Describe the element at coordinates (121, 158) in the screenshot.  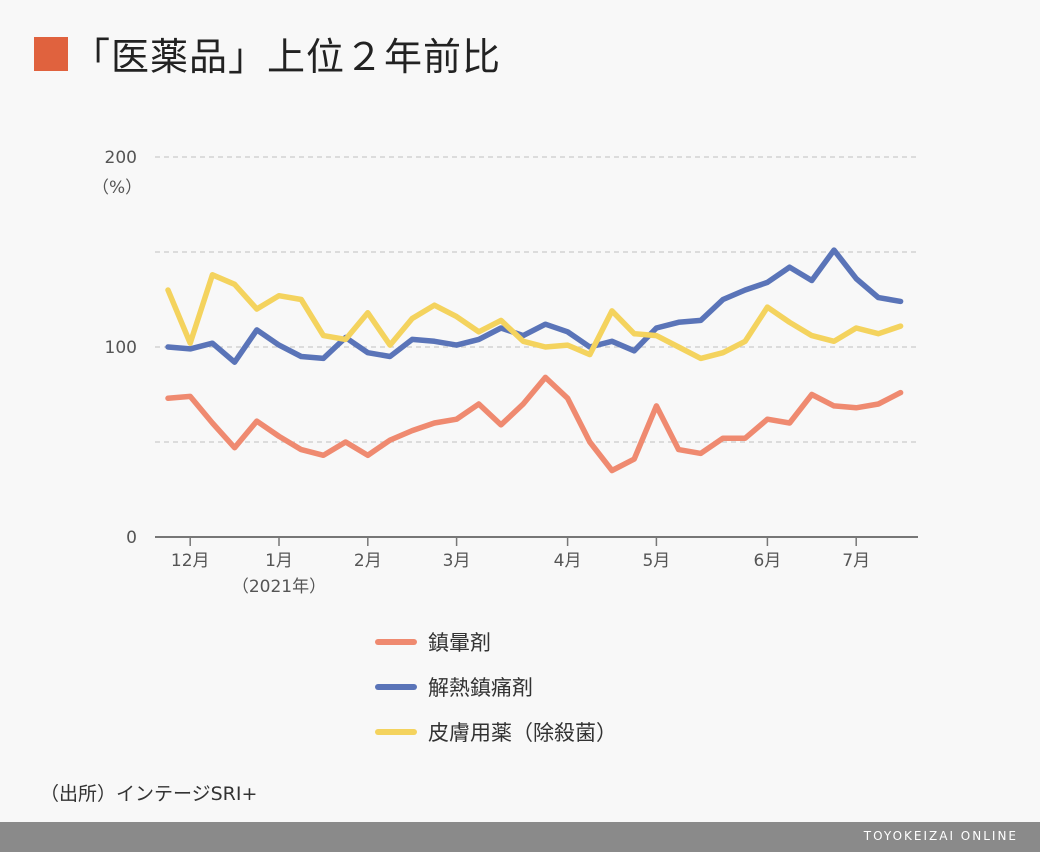
I see `y-tick-label: 200` at that location.